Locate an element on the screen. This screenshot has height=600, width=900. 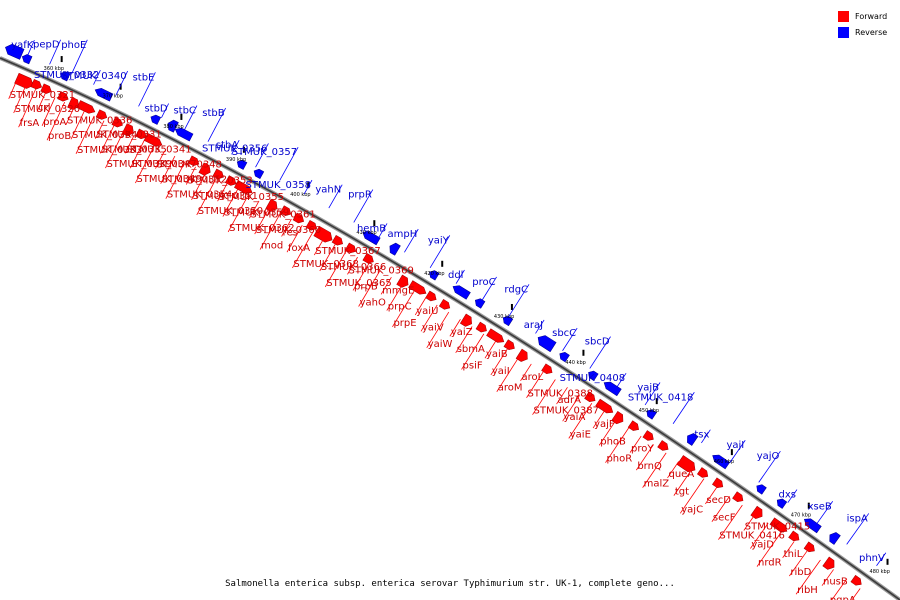
legend: Forward Reverse is located at coordinates (869, 24).